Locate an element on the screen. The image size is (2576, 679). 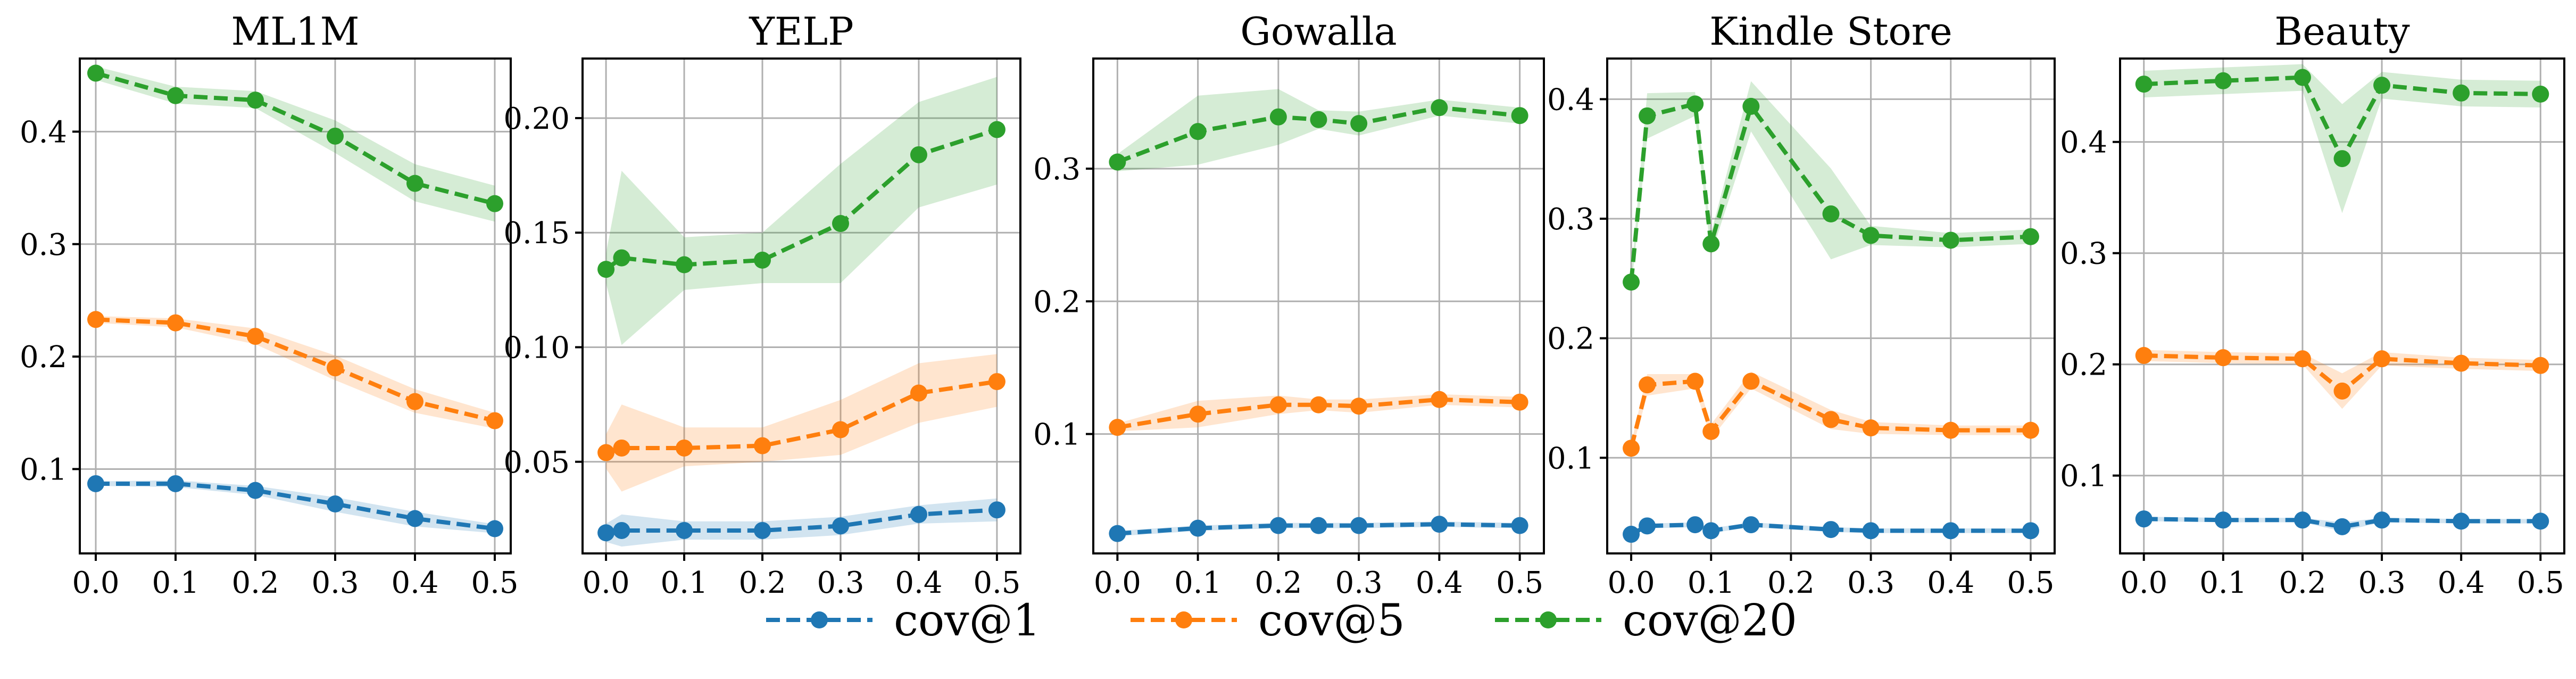
chart-title: ML1M is located at coordinates (295, 32).